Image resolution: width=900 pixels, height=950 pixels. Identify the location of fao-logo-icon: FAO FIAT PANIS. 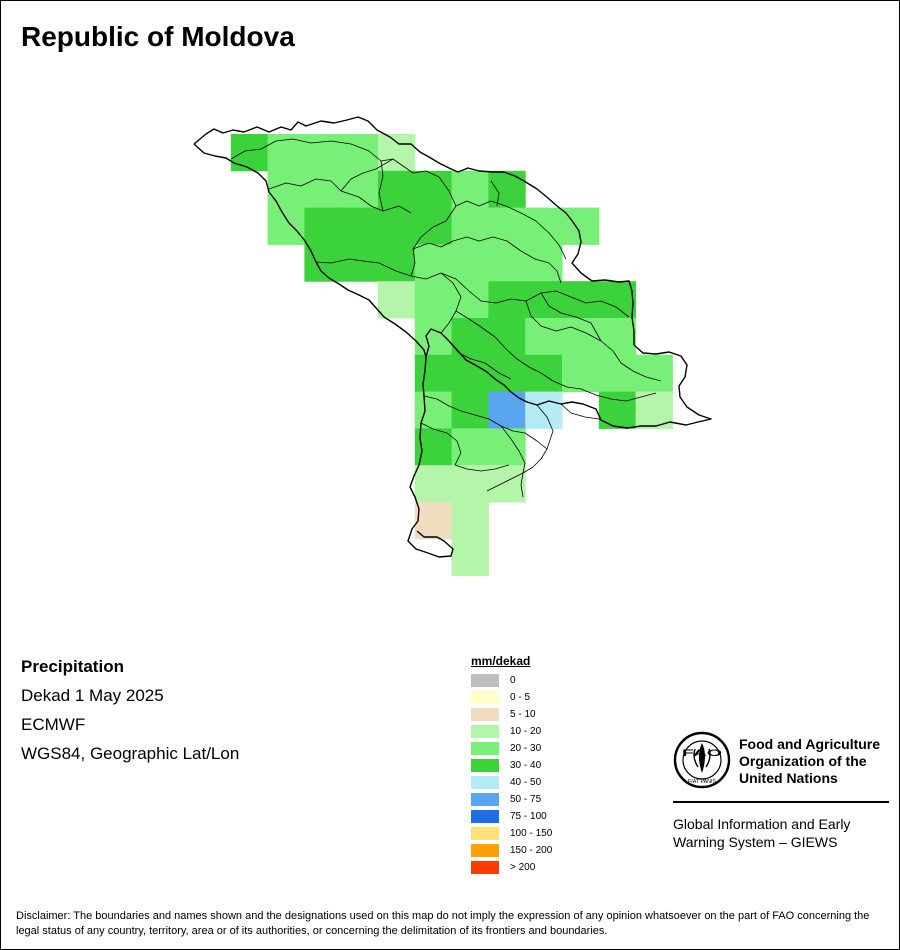
(702, 760).